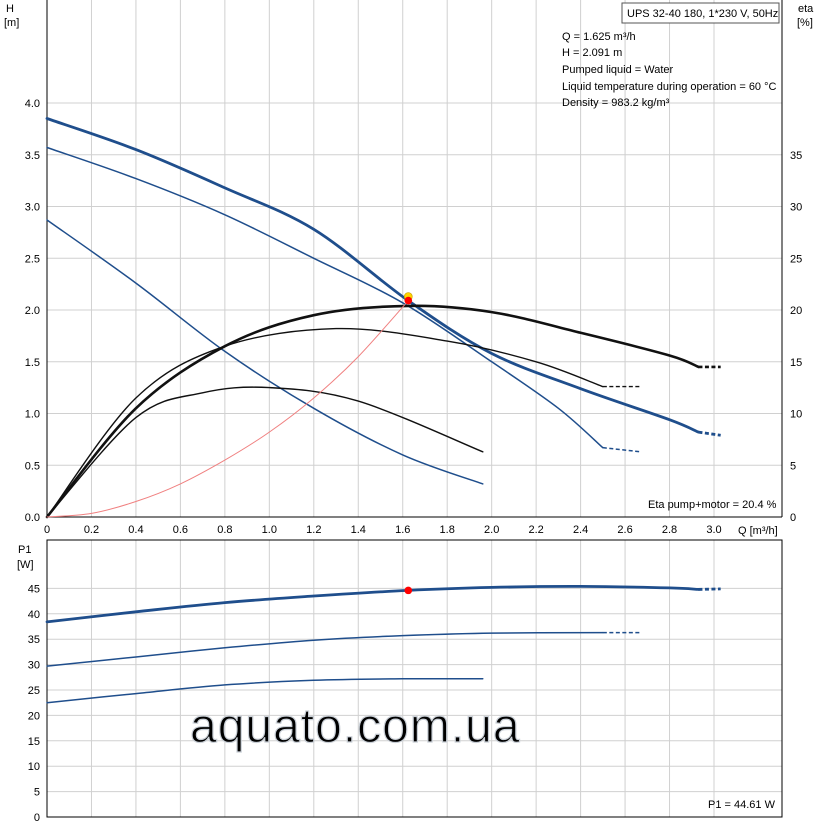 This screenshot has height=828, width=828. I want to click on eta-annotation: Eta pump+motor = 20.4 %, so click(712, 505).